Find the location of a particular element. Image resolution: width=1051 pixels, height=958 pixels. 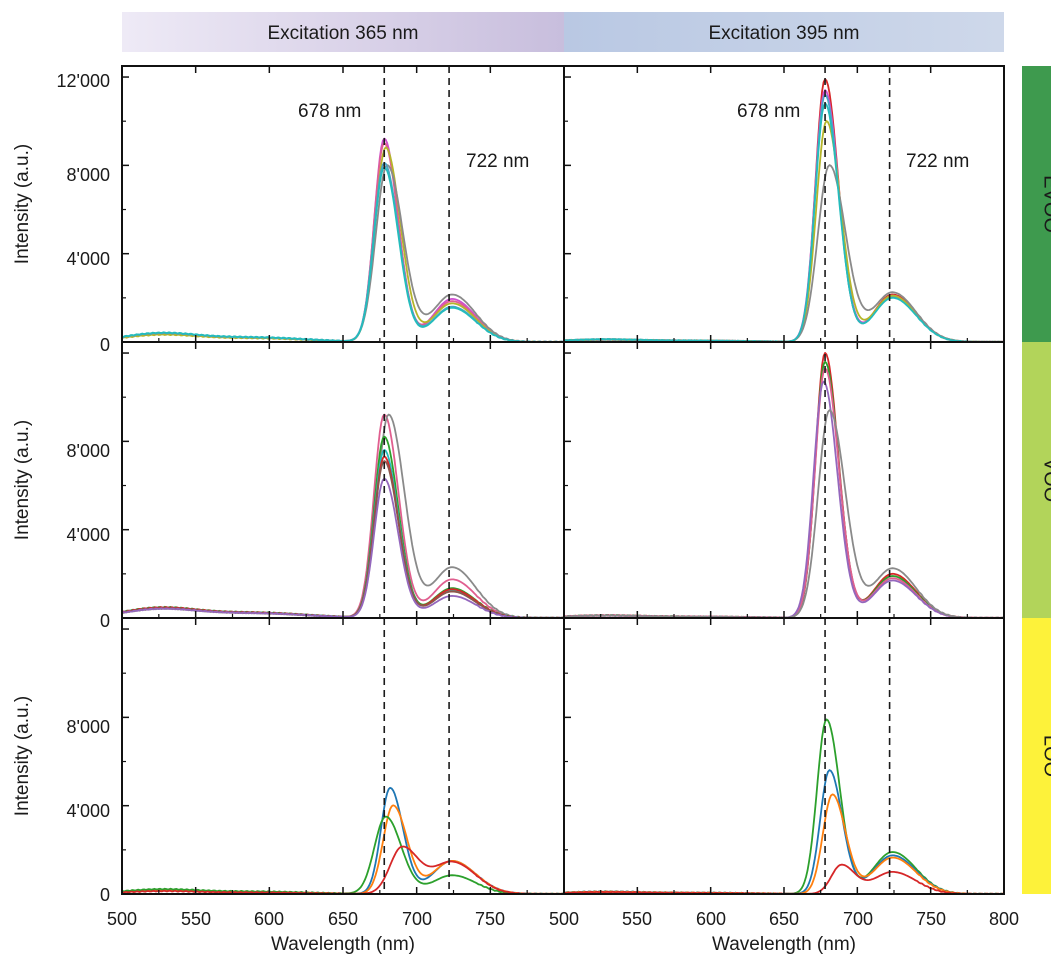

row-labels: EVOO VOO LOO is located at coordinates (1036, 480).